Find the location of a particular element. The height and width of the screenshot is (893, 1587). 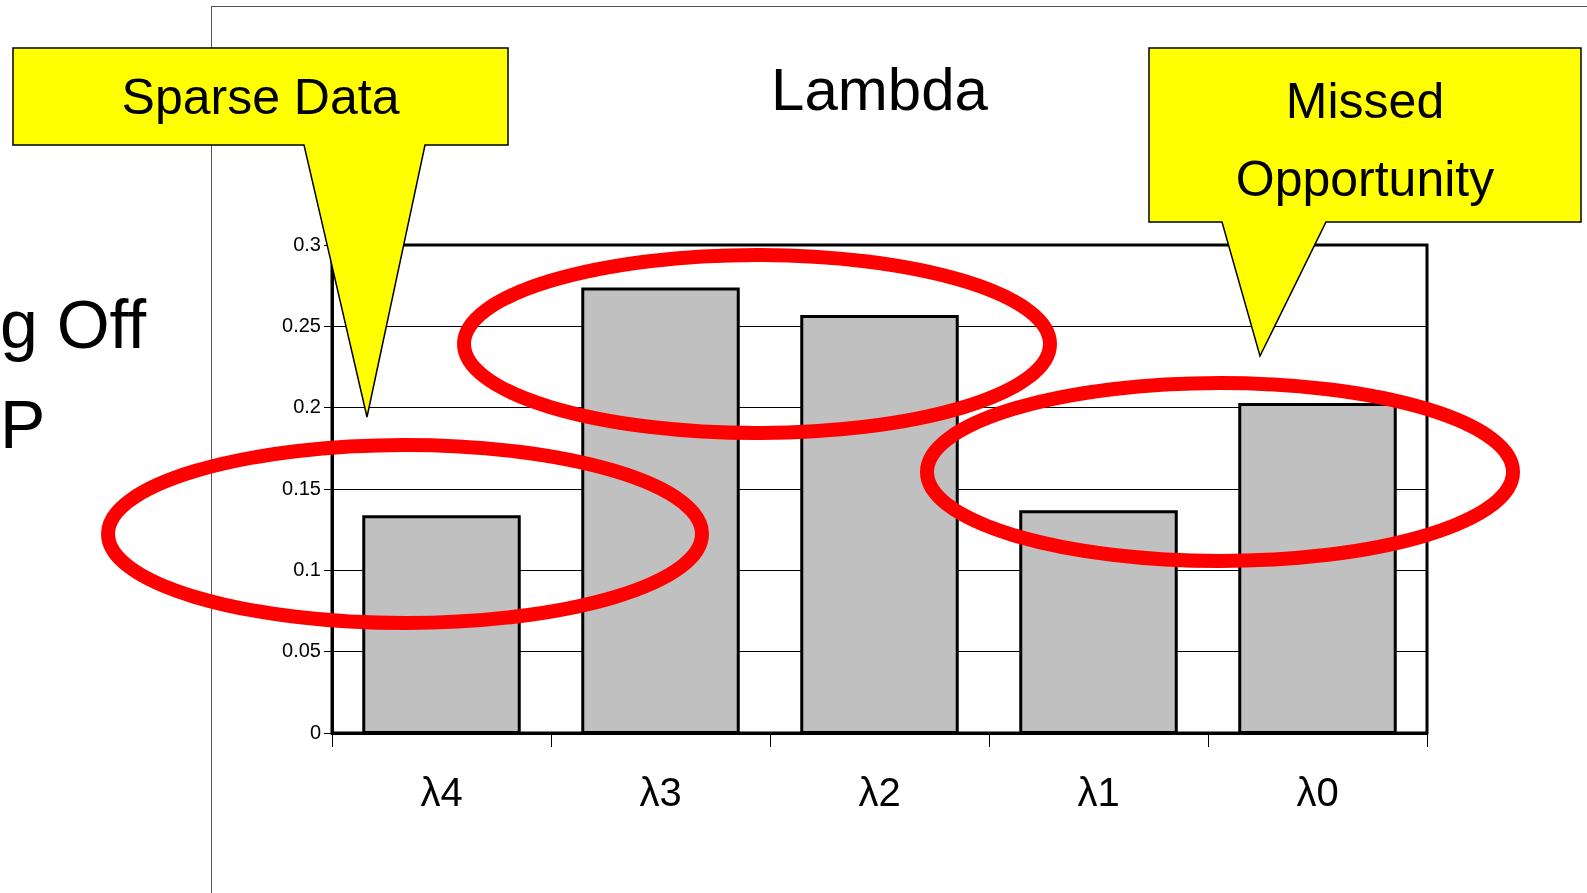

text: Sparse Data is located at coordinates (260, 97).